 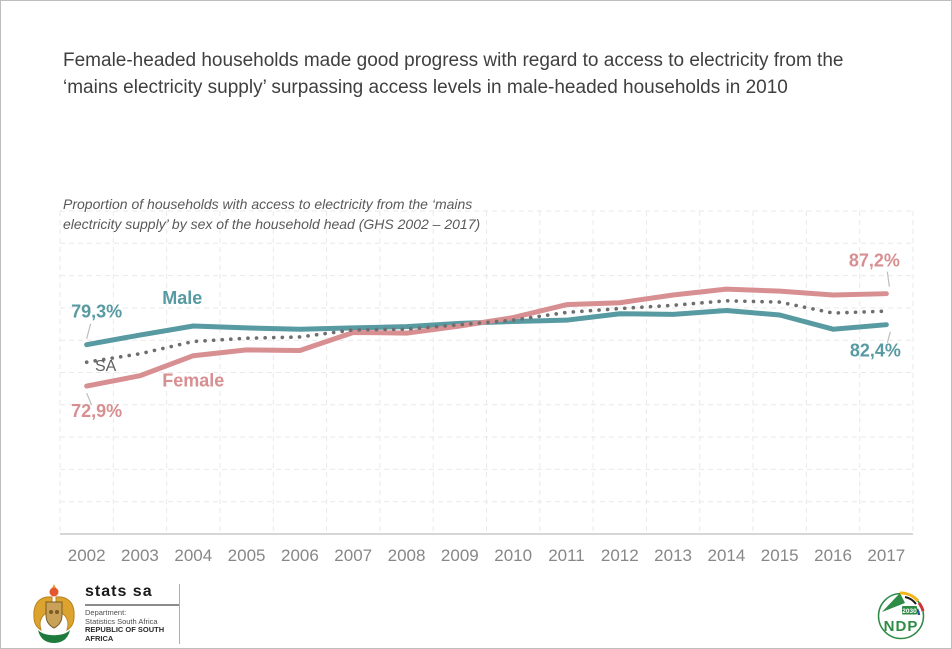 What do you see at coordinates (566, 555) in the screenshot?
I see `x-tick-label: 2011` at bounding box center [566, 555].